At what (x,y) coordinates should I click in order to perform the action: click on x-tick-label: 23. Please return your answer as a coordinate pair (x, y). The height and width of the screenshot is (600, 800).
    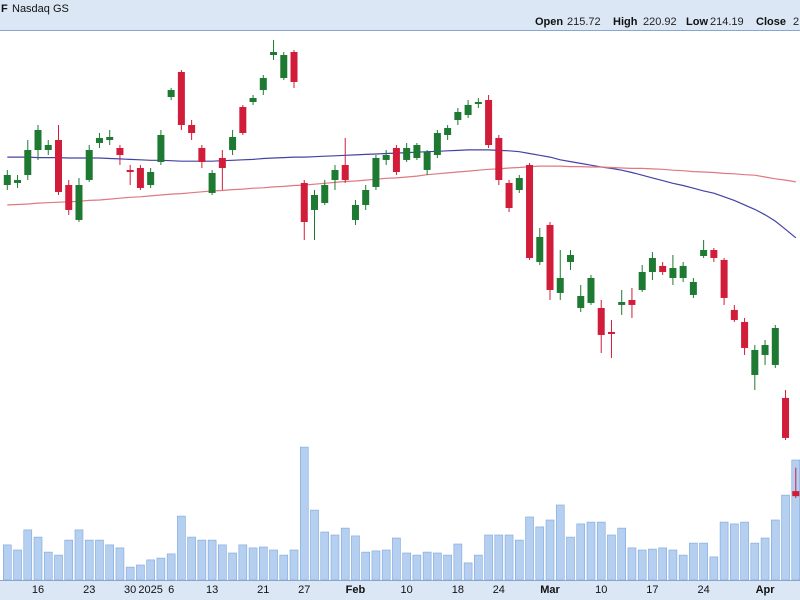
    Looking at the image, I should click on (89, 590).